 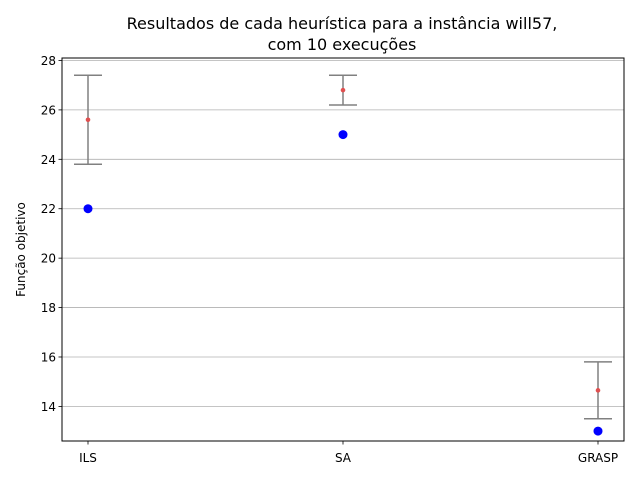 What do you see at coordinates (48, 160) in the screenshot?
I see `y-tick-label-24: 24` at bounding box center [48, 160].